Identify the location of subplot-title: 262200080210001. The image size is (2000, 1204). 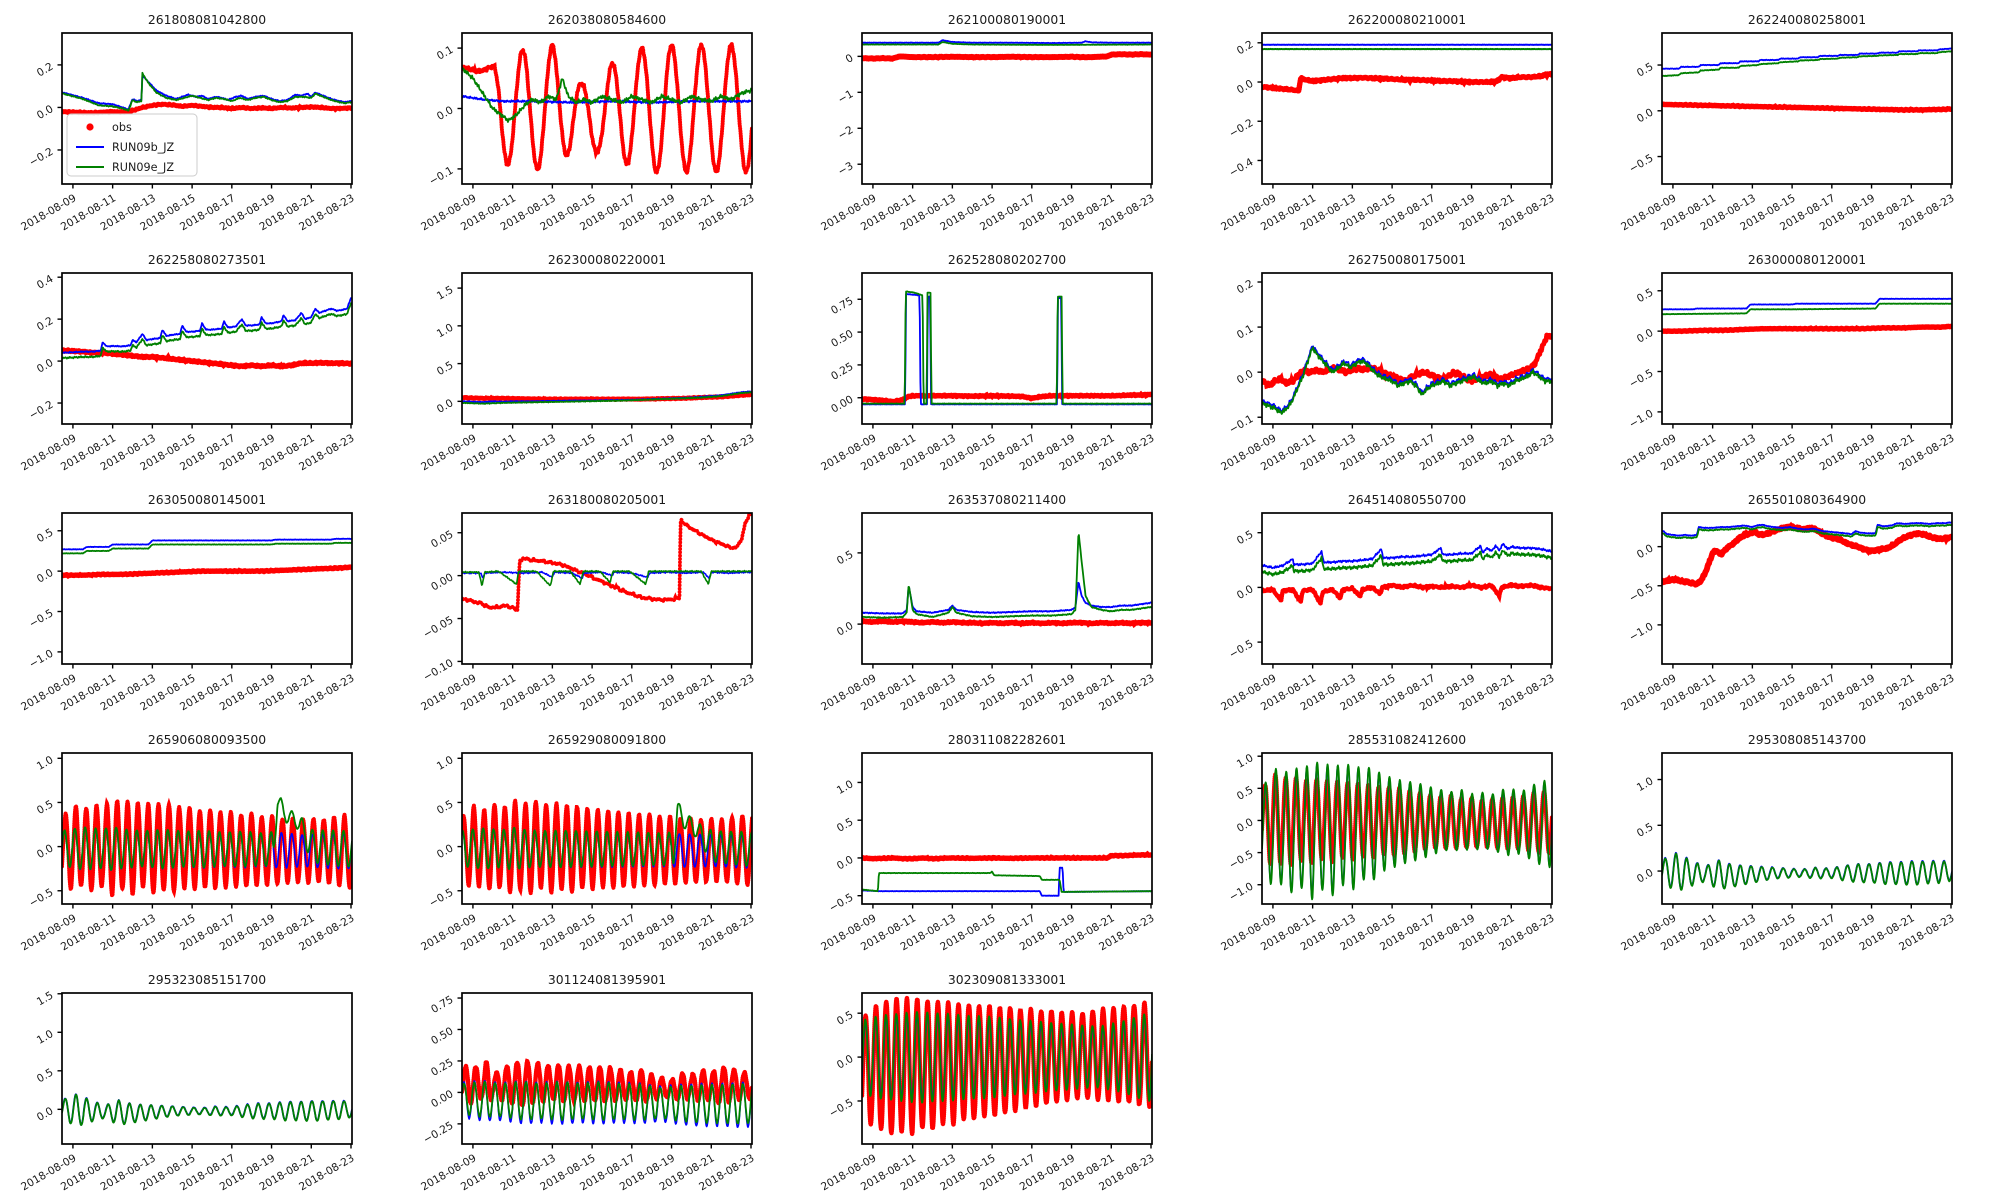
(1407, 19).